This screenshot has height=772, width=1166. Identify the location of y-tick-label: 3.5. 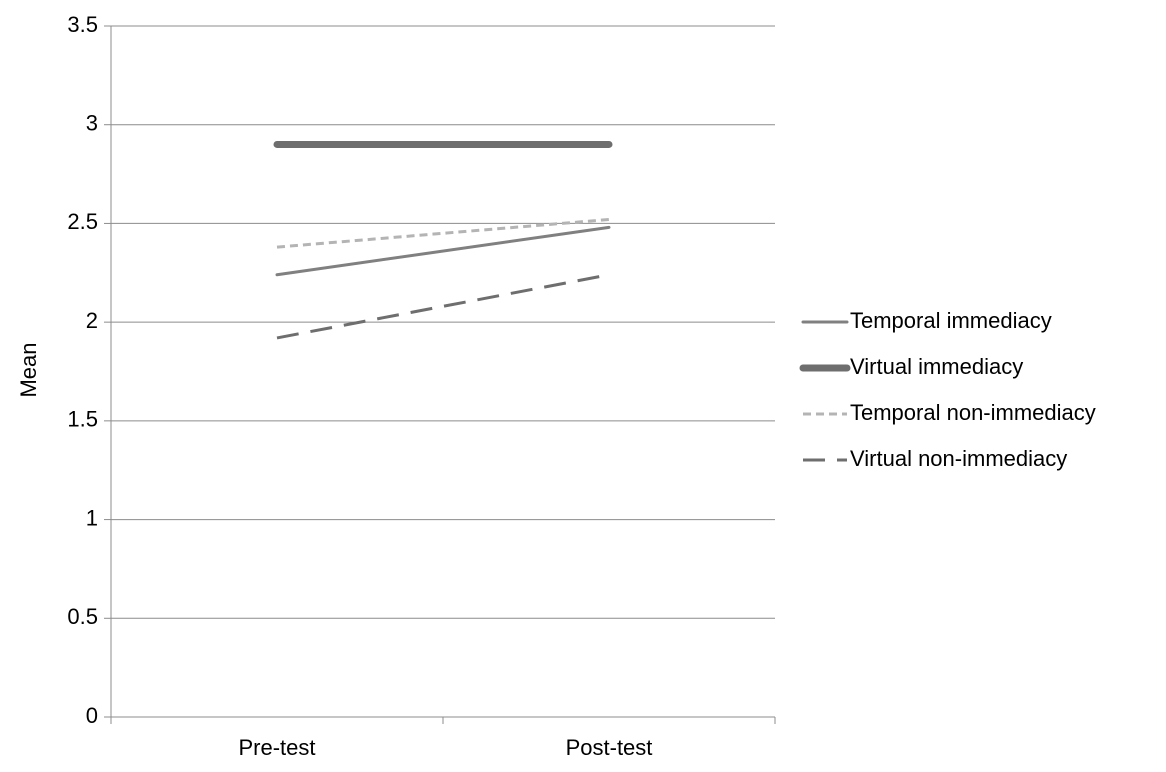
(82, 24).